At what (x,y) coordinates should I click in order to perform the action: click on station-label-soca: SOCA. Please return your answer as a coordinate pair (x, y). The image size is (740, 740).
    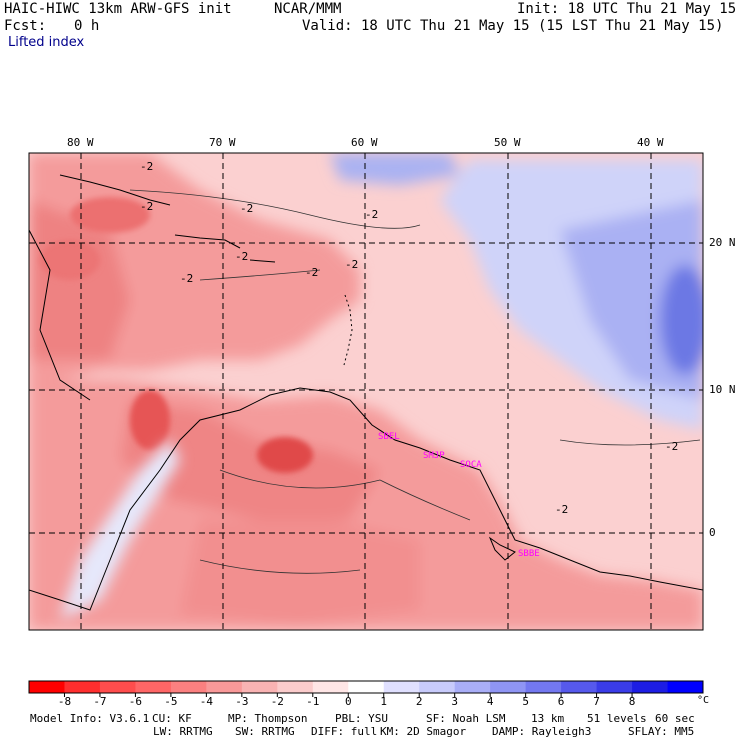
    Looking at the image, I should click on (471, 465).